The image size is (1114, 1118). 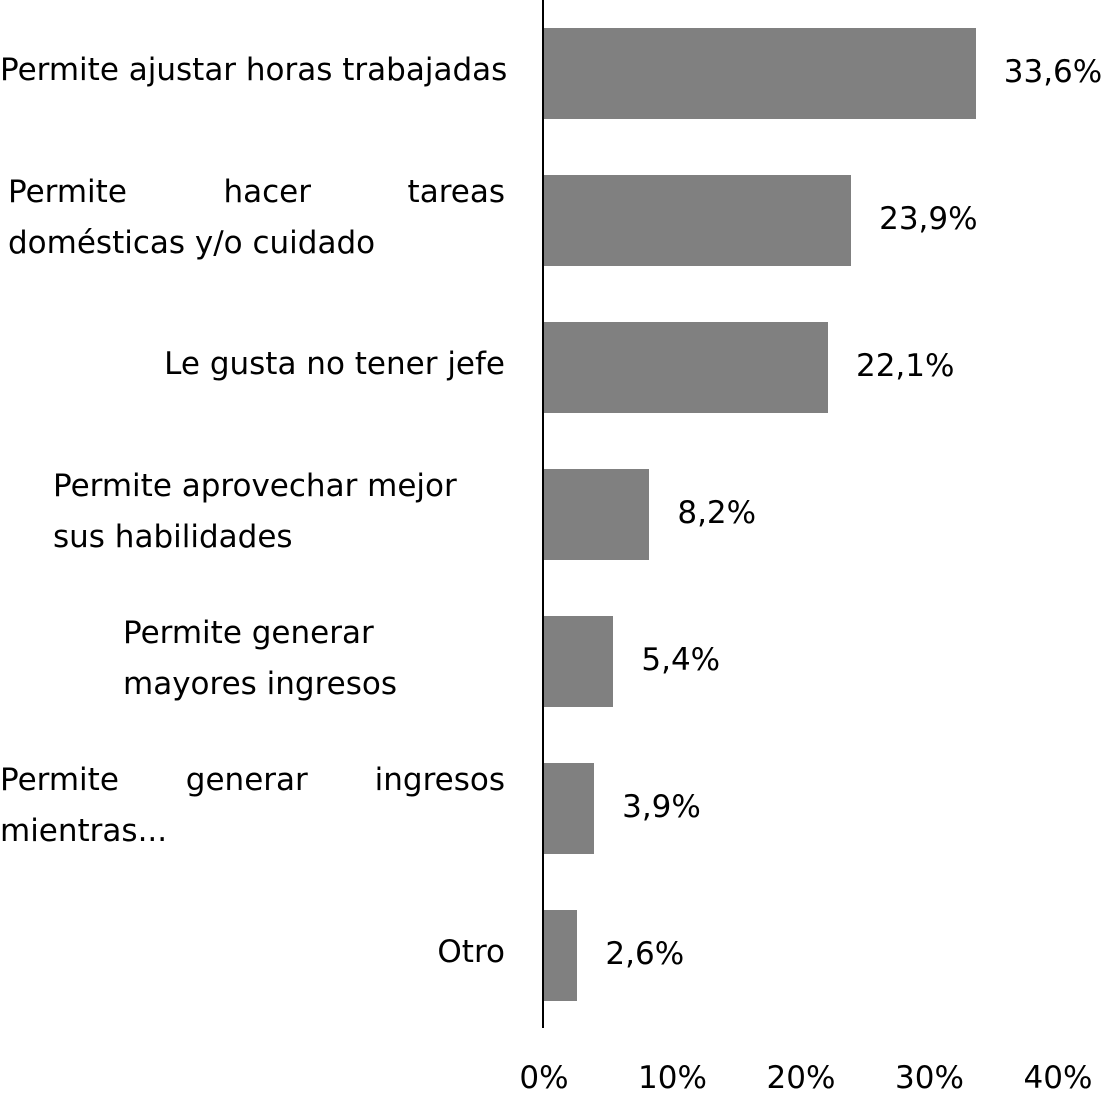 What do you see at coordinates (717, 512) in the screenshot?
I see `data-label: 8,2%` at bounding box center [717, 512].